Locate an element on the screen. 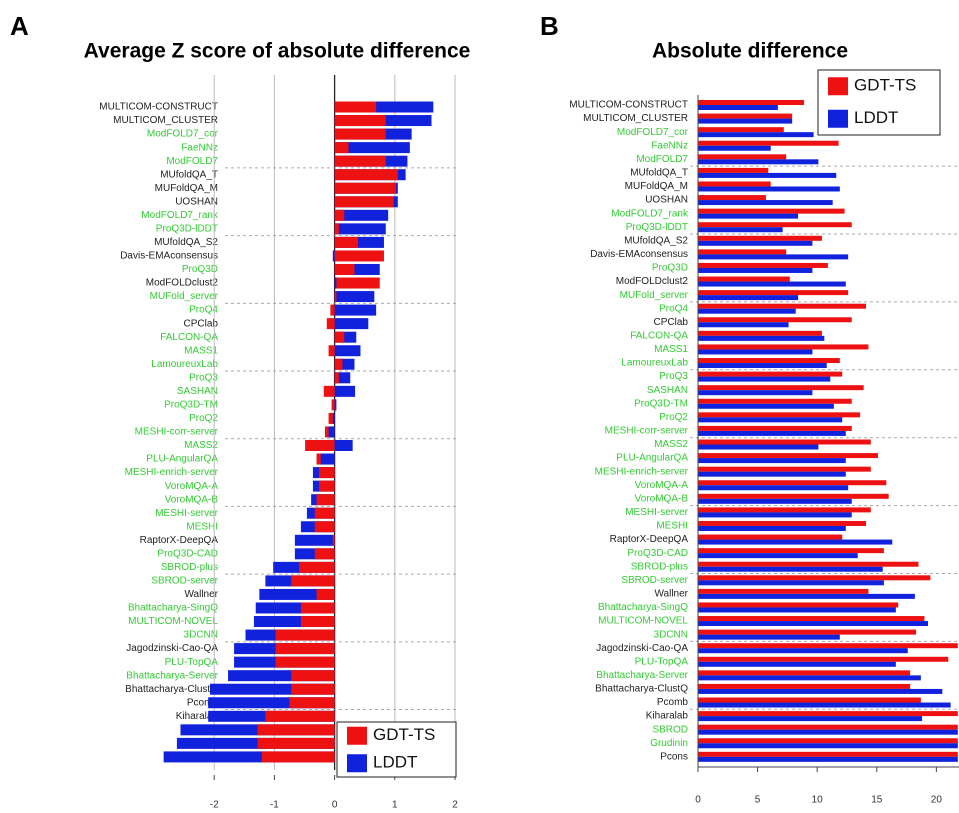  category-label: Jagodzinski-Cao-QA is located at coordinates (642, 648).